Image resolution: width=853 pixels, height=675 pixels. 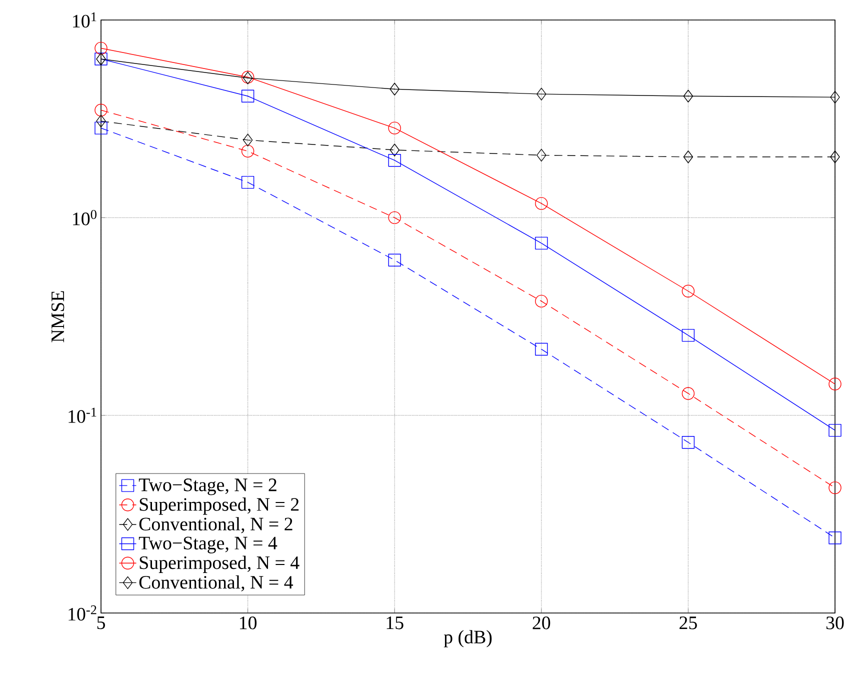 I want to click on legend-label: Conventional, N = 4, so click(x=216, y=583).